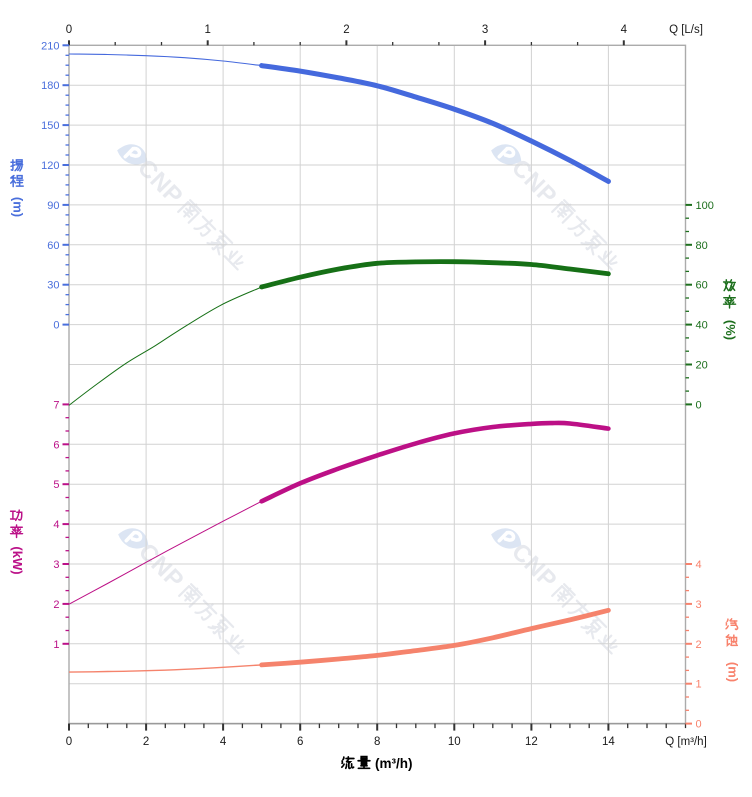  I want to click on svg-text: 7, so click(56, 405).